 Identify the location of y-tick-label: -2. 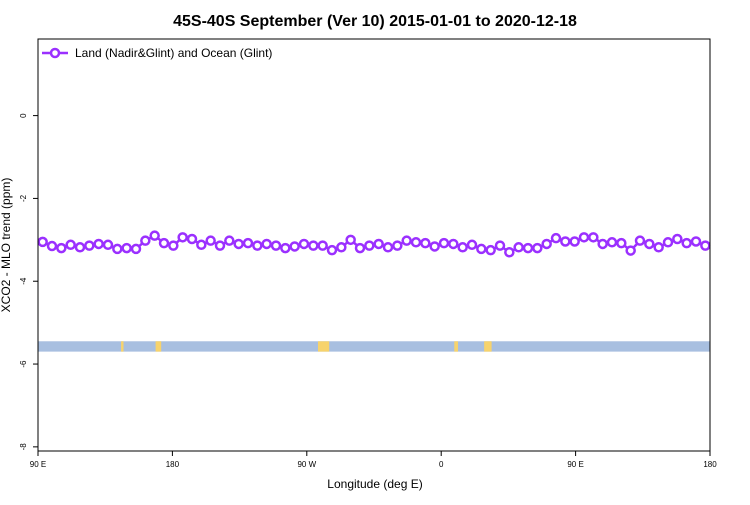
(23, 198).